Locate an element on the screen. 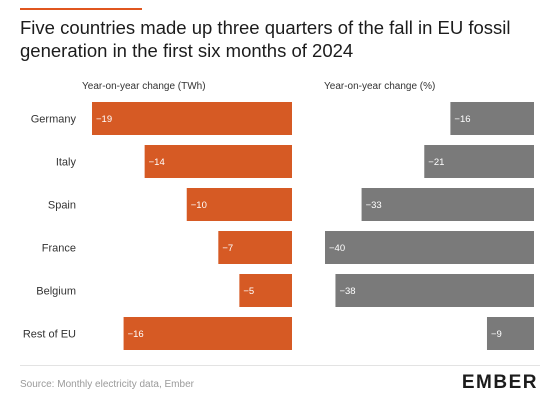  twh-bar-value-label: −10 is located at coordinates (199, 205).